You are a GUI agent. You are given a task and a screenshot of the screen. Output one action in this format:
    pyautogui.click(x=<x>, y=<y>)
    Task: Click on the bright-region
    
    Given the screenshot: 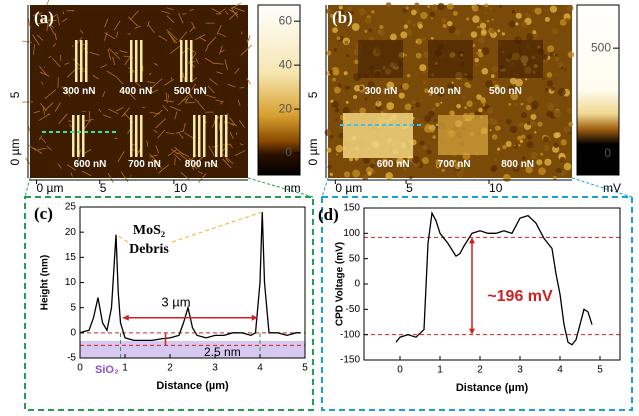 What is the action you would take?
    pyautogui.click(x=378, y=135)
    